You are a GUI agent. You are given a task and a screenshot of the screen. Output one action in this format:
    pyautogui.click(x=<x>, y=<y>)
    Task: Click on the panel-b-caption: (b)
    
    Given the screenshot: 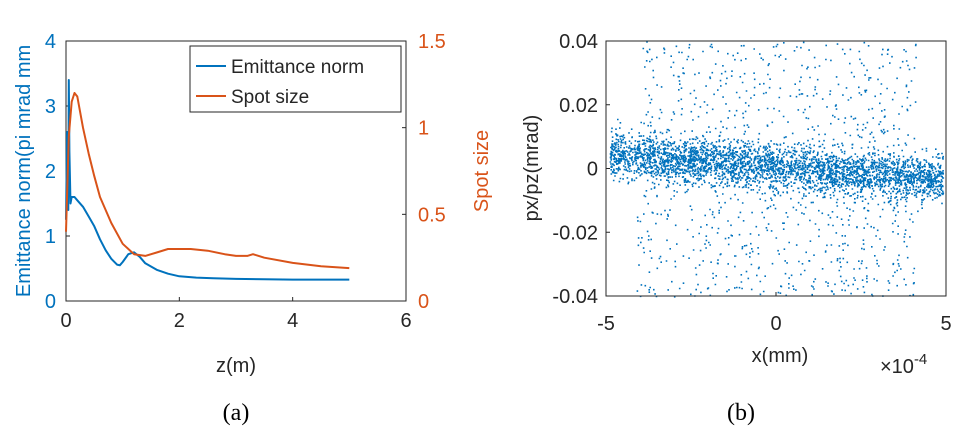 What is the action you would take?
    pyautogui.click(x=741, y=413)
    